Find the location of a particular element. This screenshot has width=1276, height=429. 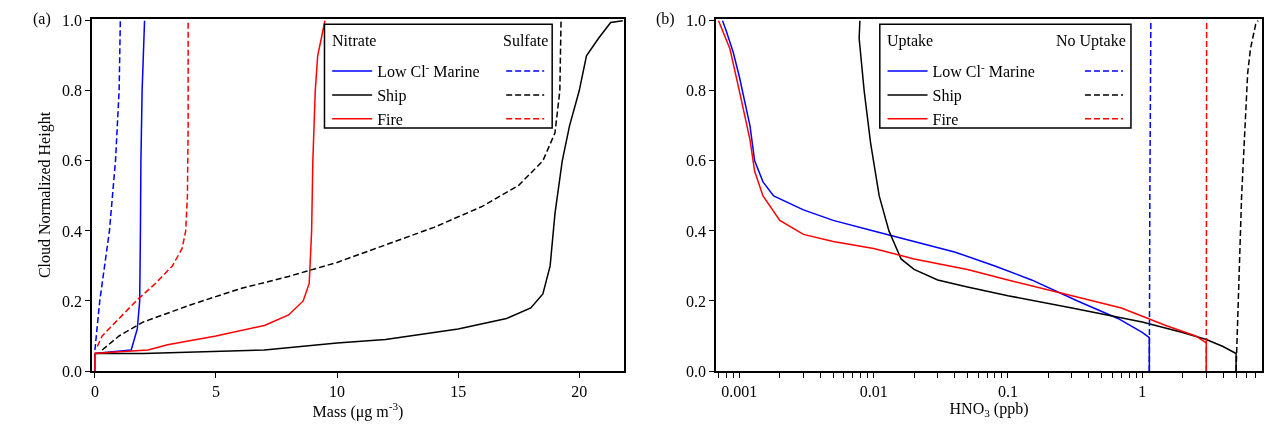

x-tick-label: 0.001 is located at coordinates (739, 391).